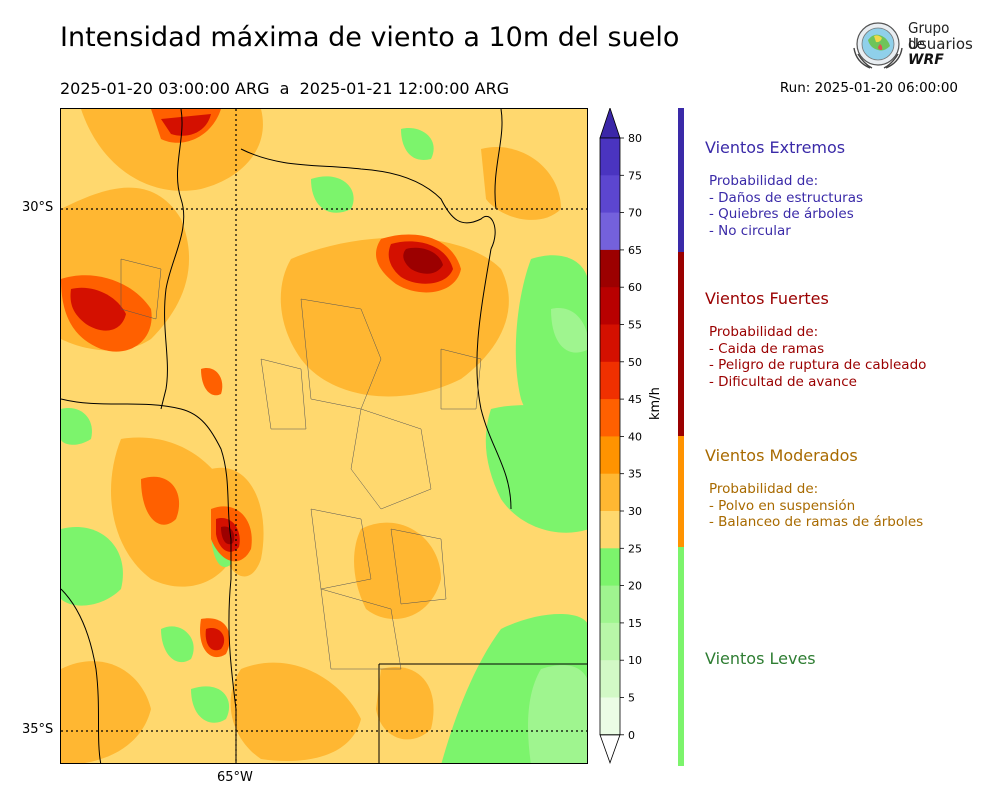  What do you see at coordinates (635, 436) in the screenshot?
I see `colorbar-tick-label: 40` at bounding box center [635, 436].